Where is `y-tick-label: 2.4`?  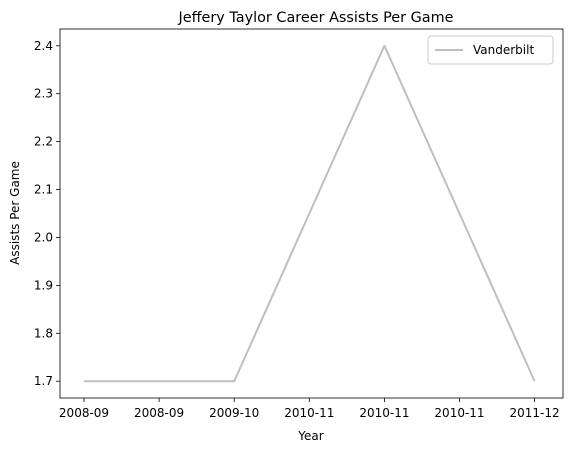 y-tick-label: 2.4 is located at coordinates (43, 46).